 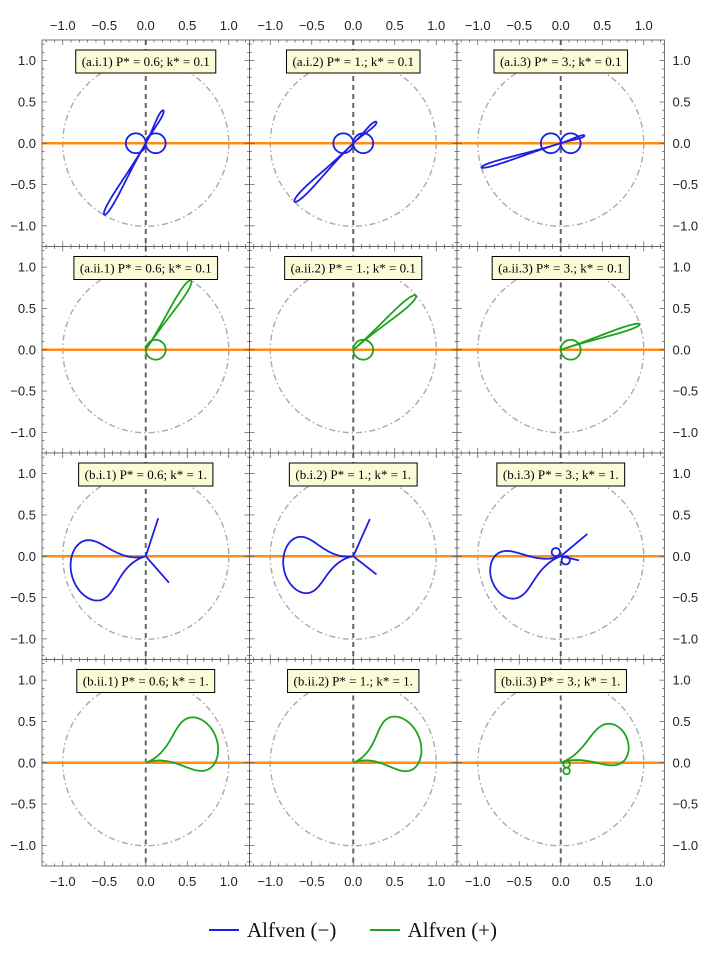 What do you see at coordinates (353, 681) in the screenshot?
I see `panel-label: (b.ii.2) P* = 1.; k* = 1.` at bounding box center [353, 681].